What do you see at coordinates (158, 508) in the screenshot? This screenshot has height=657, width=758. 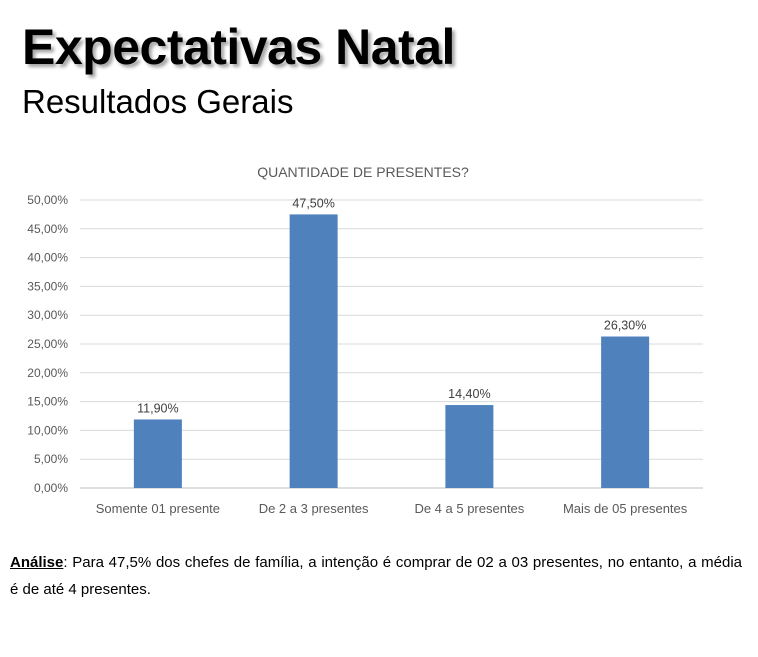 I see `x-tick-label: Somente 01 presente` at bounding box center [158, 508].